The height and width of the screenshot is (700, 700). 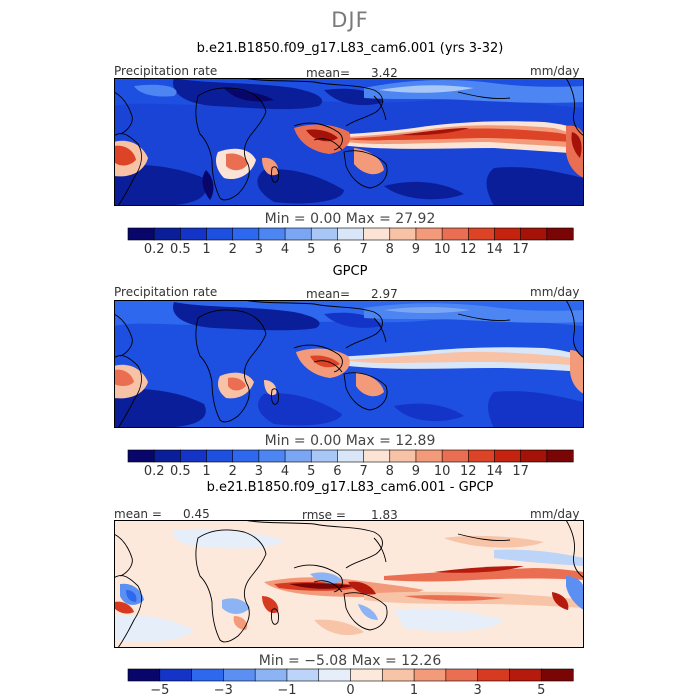 What do you see at coordinates (223, 690) in the screenshot?
I see `colorbar-tick-label: −3` at bounding box center [223, 690].